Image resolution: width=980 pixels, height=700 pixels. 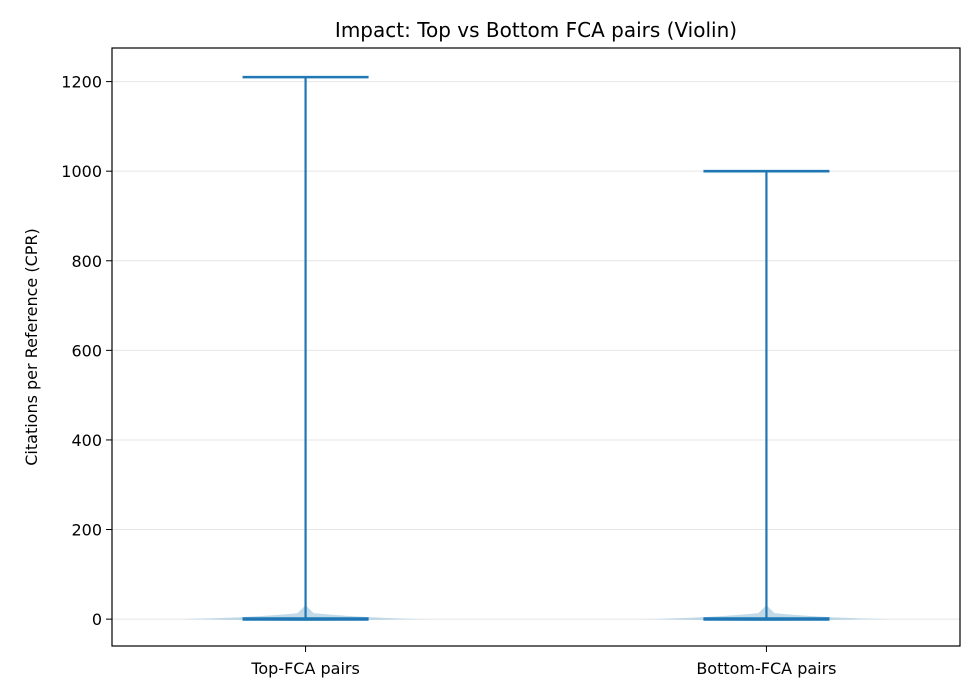 I want to click on y-tick-label: 1200, so click(x=81, y=82).